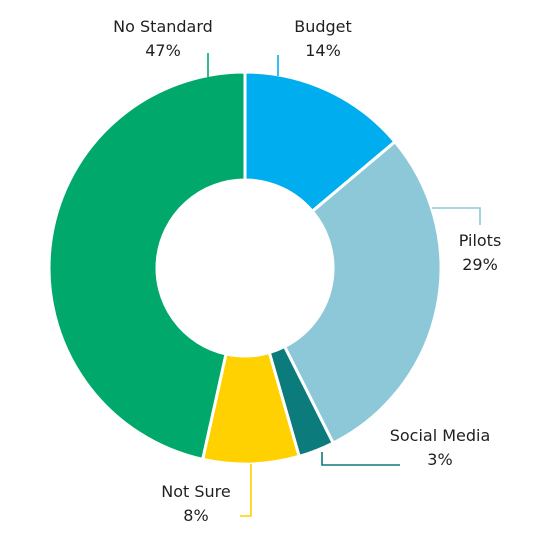 The height and width of the screenshot is (544, 544). What do you see at coordinates (246, 490) in the screenshot?
I see `leader-not-sure` at bounding box center [246, 490].